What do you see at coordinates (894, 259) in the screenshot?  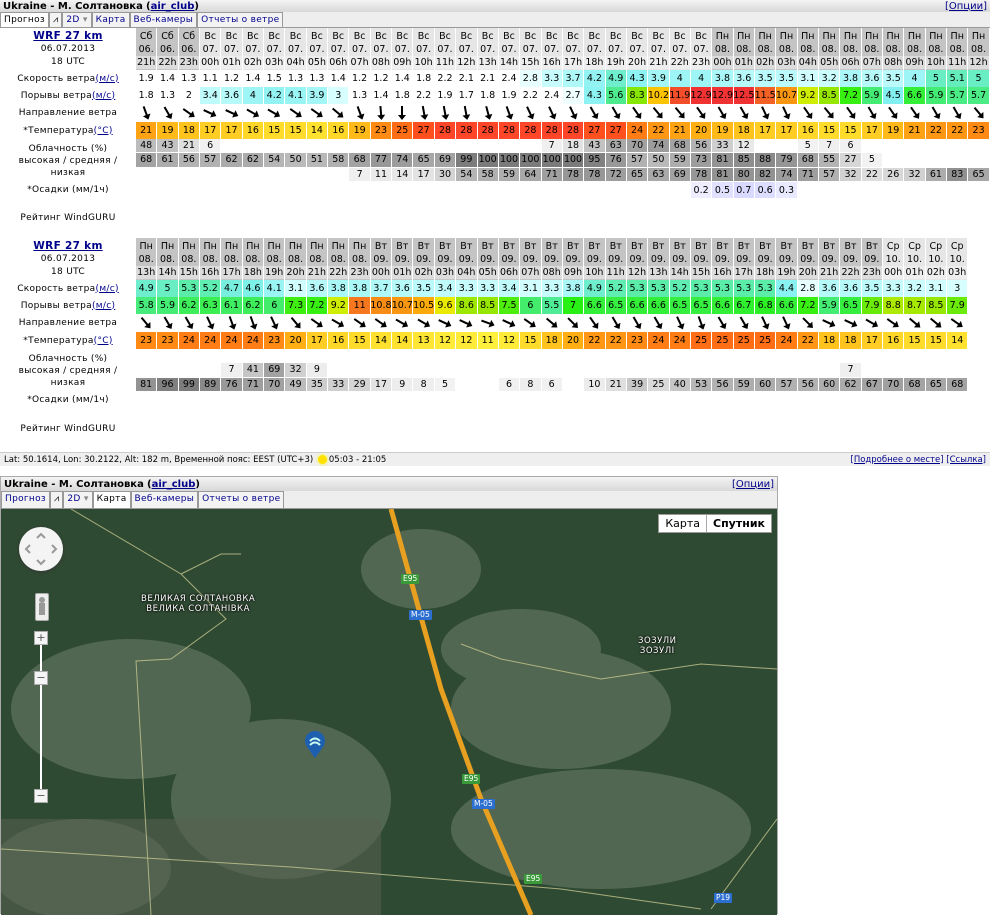 I see `time-column-header: Ср 10. 00h` at bounding box center [894, 259].